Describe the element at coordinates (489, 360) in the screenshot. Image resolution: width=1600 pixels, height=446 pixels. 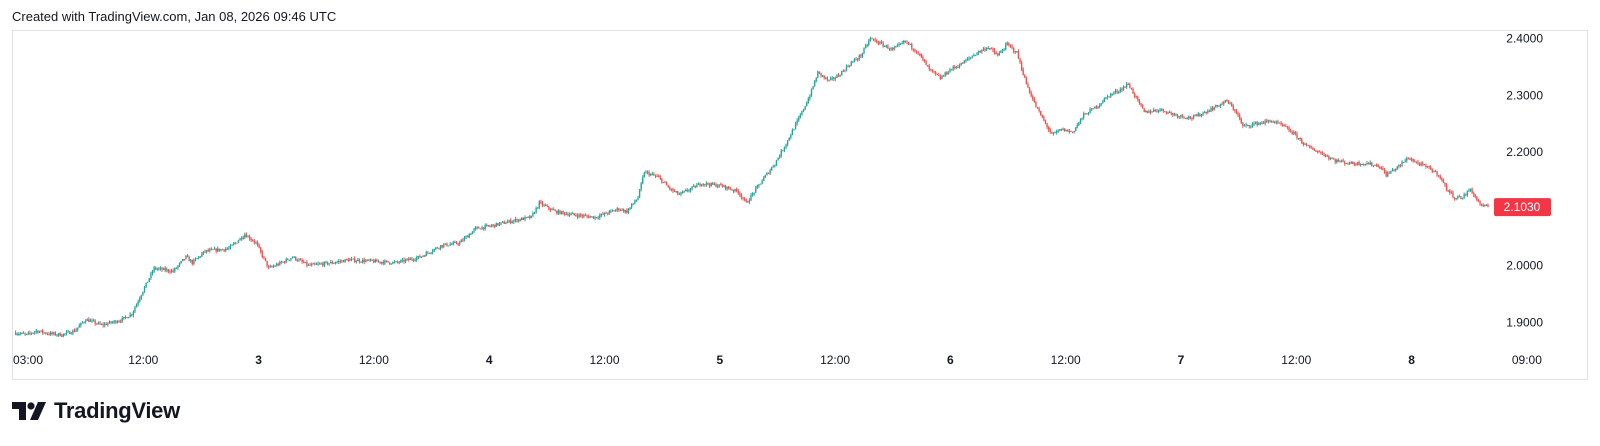
I see `x-tick-label: 4` at that location.